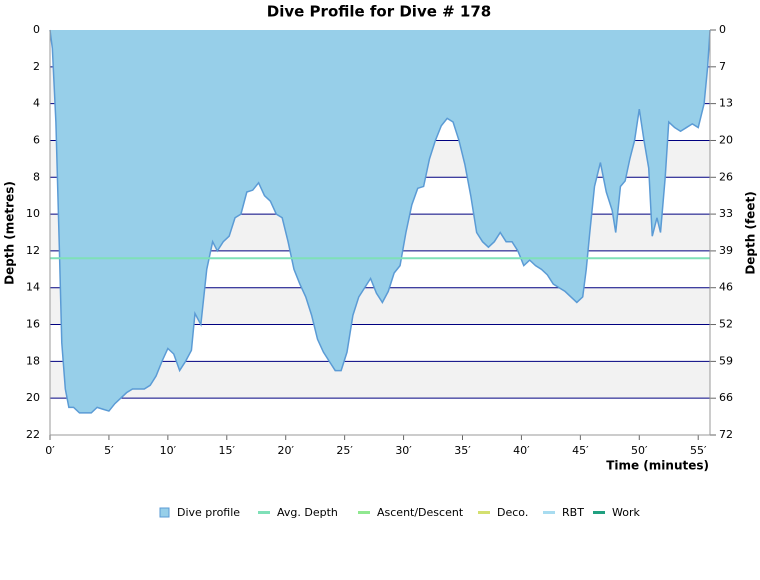 Image resolution: width=760 pixels, height=580 pixels. Describe the element at coordinates (10, 233) in the screenshot. I see `y-axis-label: Depth (metres)` at that location.